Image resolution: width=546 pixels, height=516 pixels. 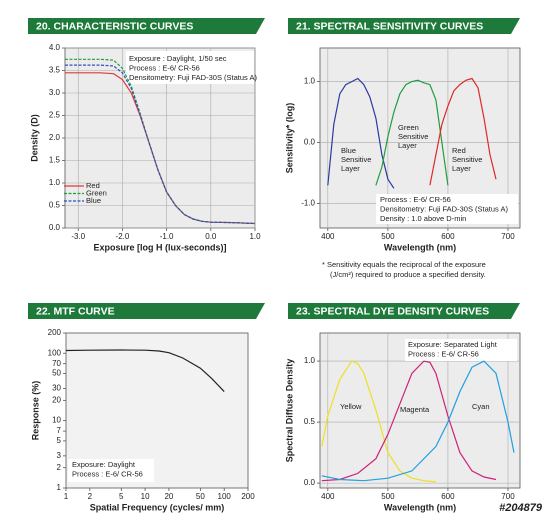 I want to click on y-tick-label: 2, so click(x=59, y=467).